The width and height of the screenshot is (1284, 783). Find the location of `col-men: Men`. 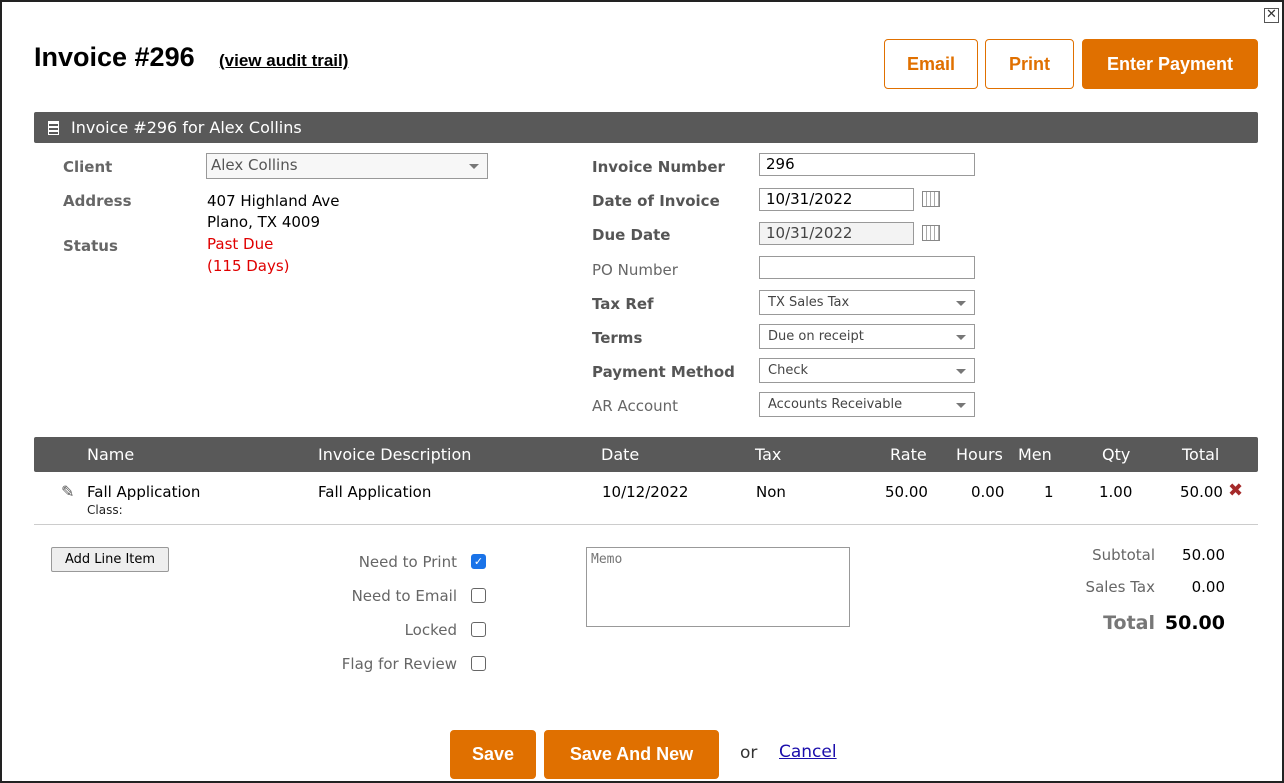

col-men: Men is located at coordinates (1035, 454).